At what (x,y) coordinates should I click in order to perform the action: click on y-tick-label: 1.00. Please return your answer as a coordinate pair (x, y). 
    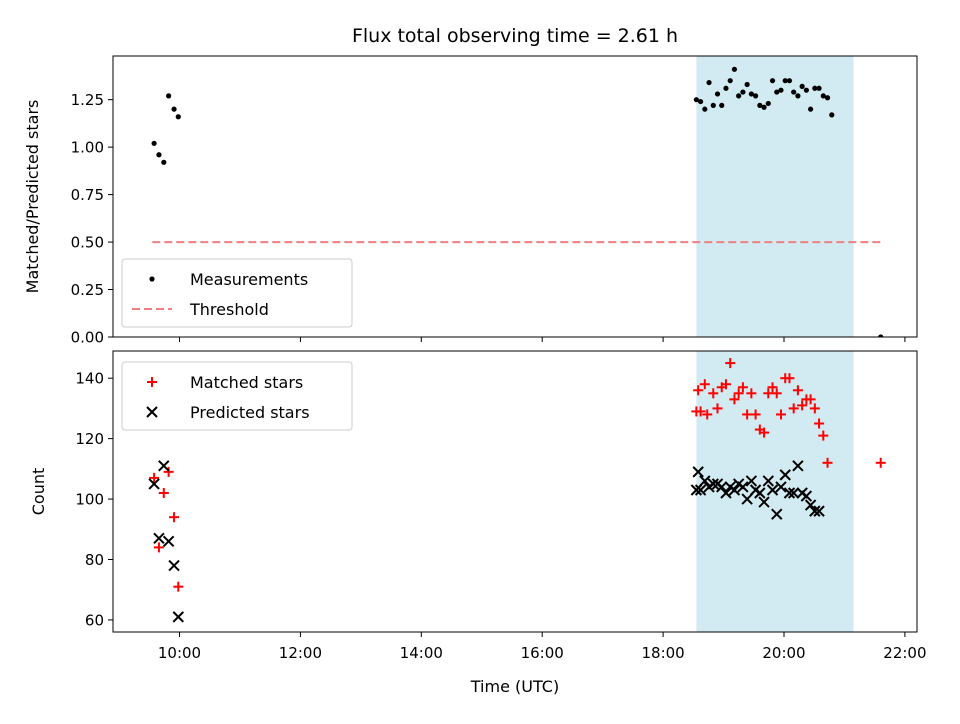
    Looking at the image, I should click on (87, 148).